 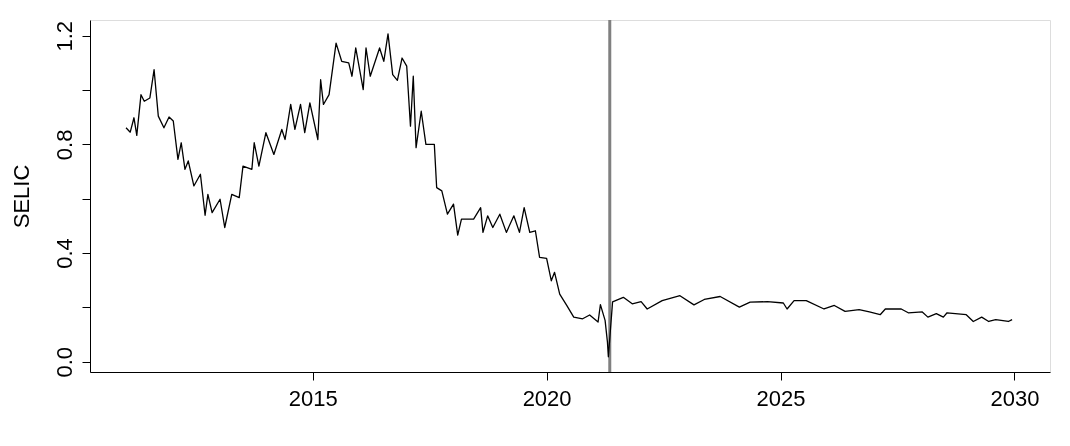 I want to click on y-tick-label: 0.0, so click(x=64, y=362).